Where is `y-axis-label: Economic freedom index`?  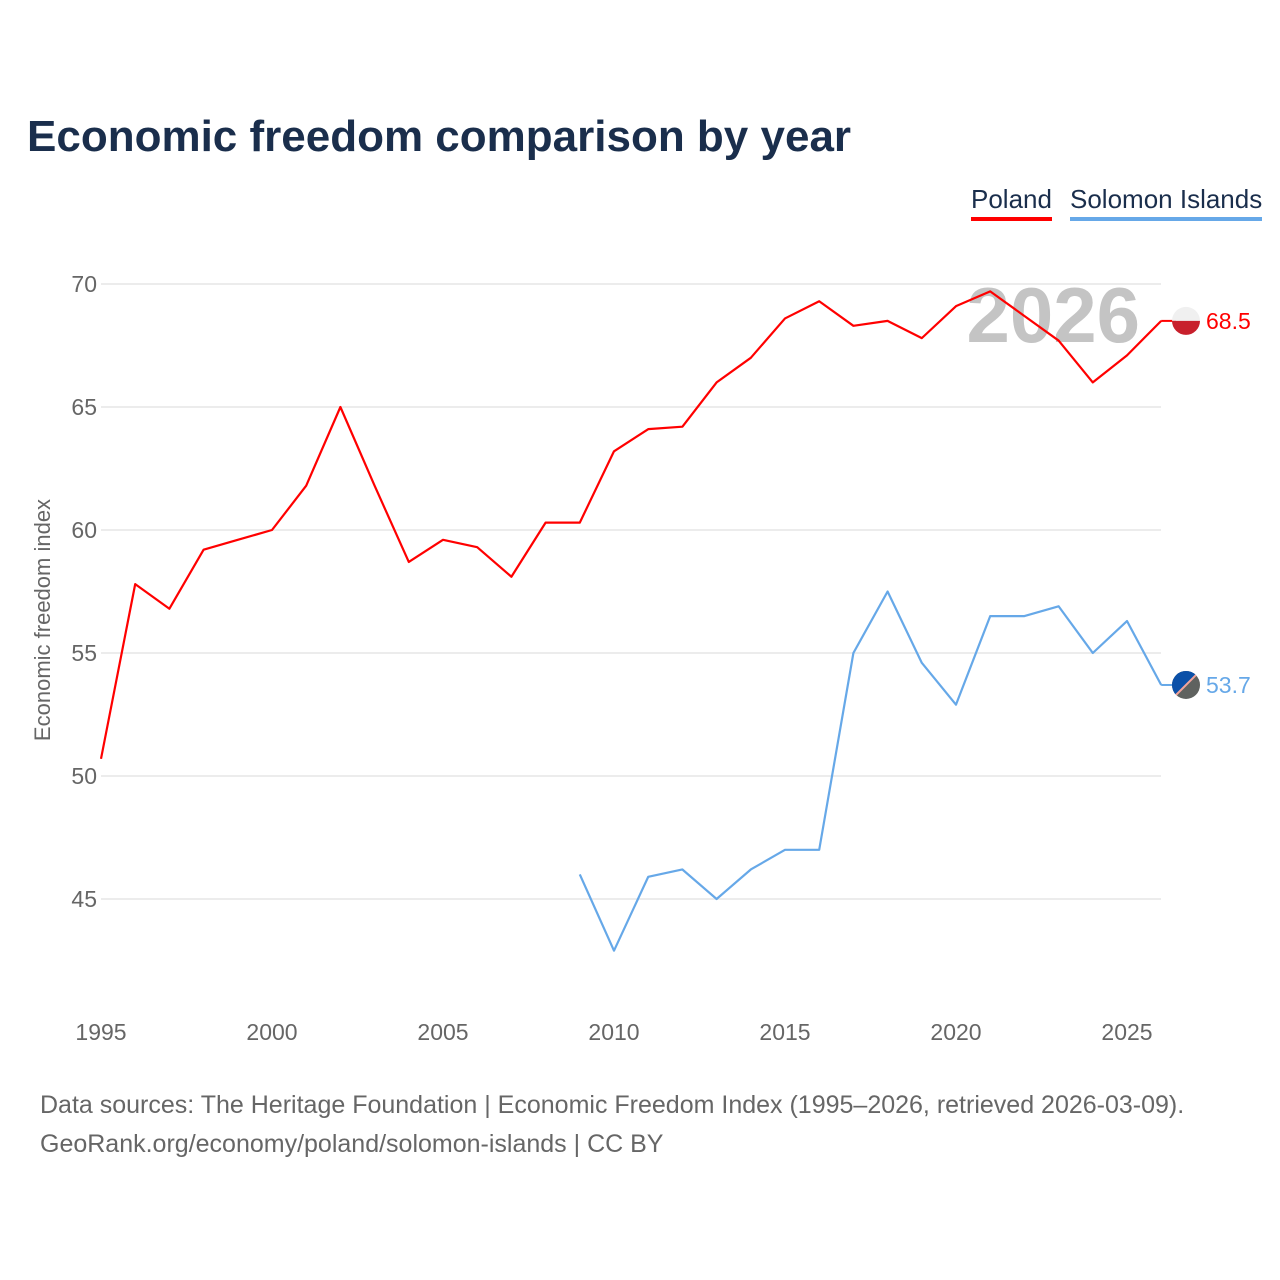
y-axis-label: Economic freedom index is located at coordinates (42, 620).